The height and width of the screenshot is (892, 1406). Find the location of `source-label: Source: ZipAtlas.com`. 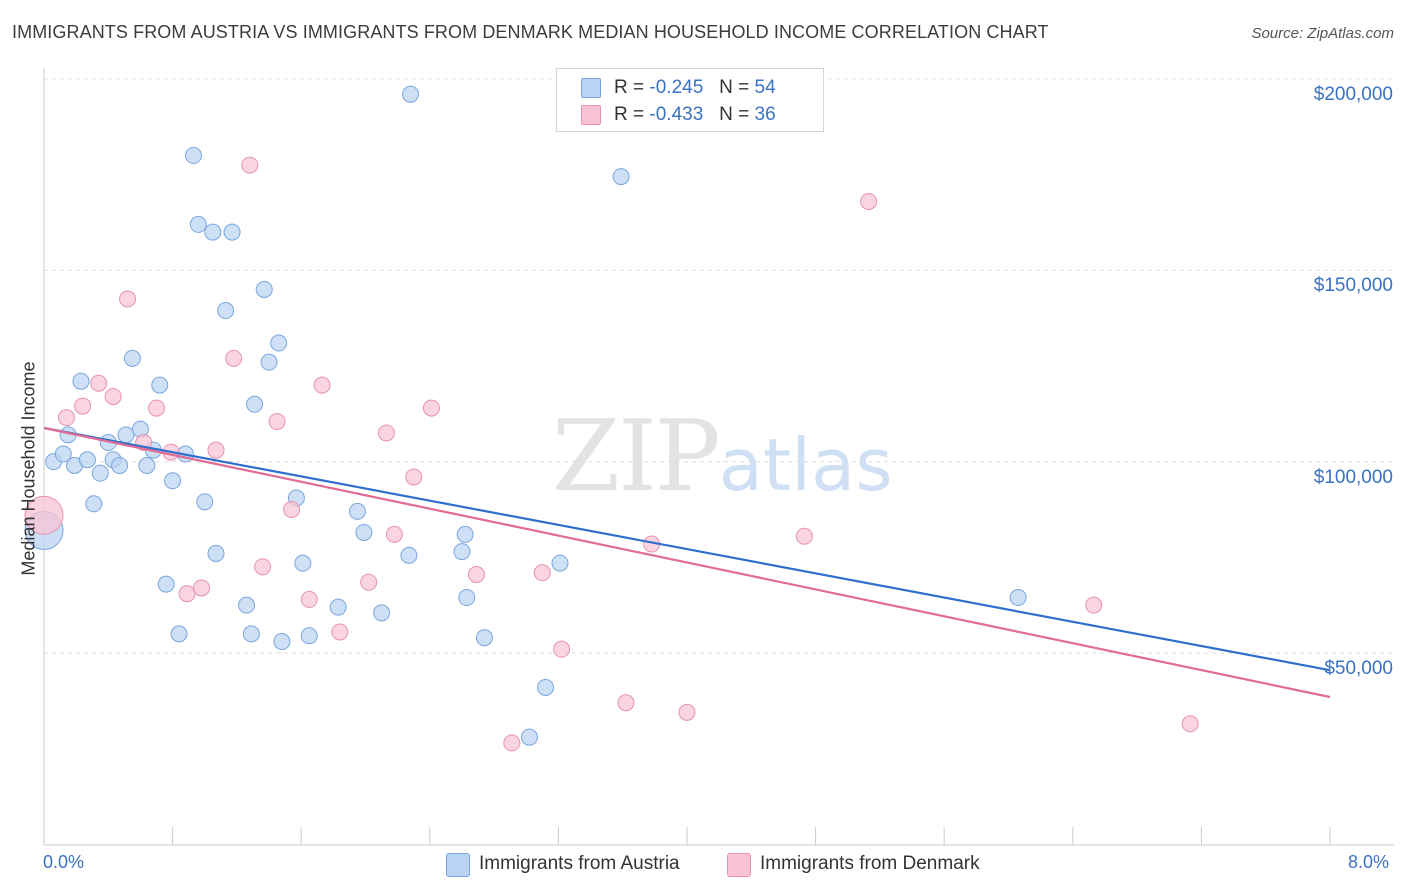

source-label: Source: ZipAtlas.com is located at coordinates (1322, 33).